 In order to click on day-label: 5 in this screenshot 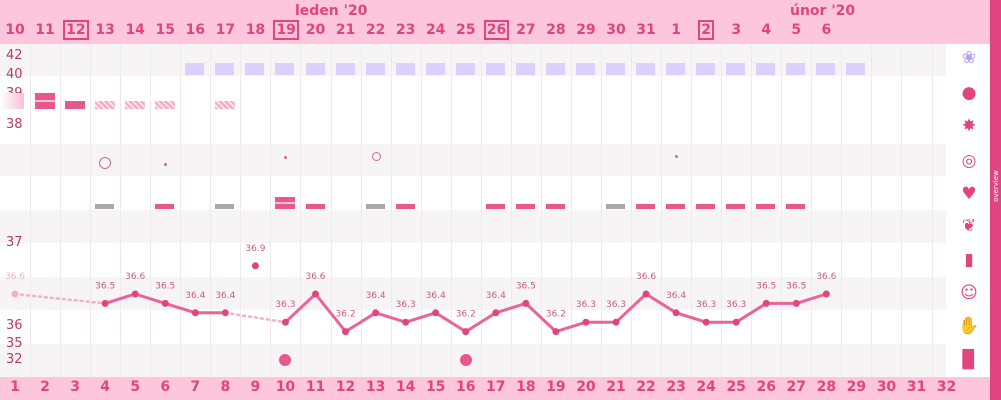, I will do `click(796, 30)`.